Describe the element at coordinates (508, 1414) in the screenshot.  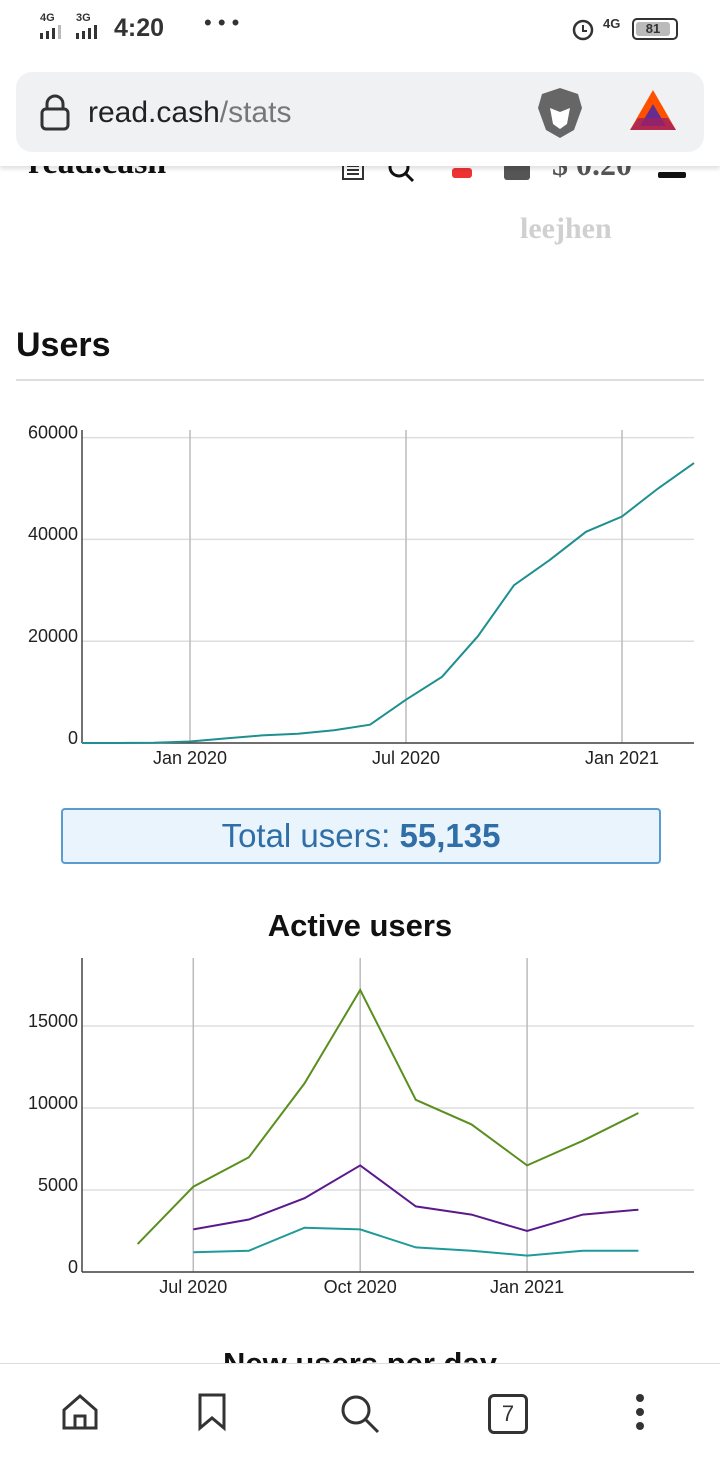
I see `tabs-button: 7` at that location.